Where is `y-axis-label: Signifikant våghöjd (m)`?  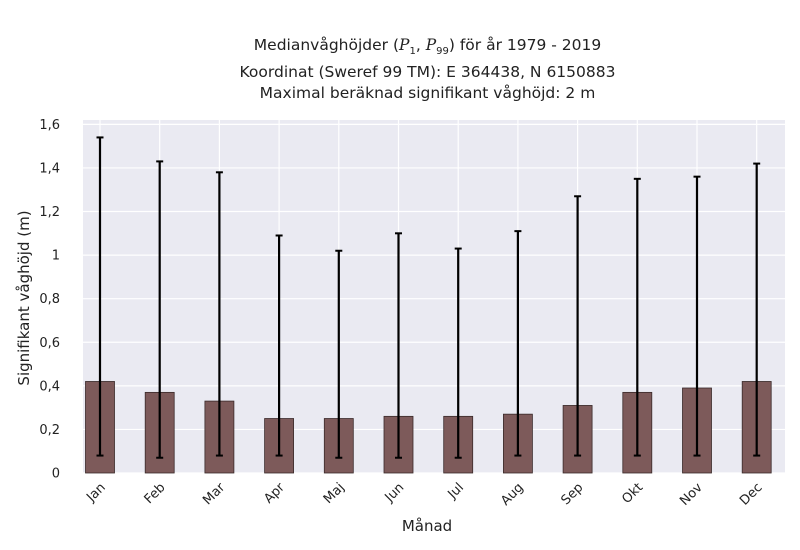
y-axis-label: Signifikant våghöjd (m) is located at coordinates (24, 297).